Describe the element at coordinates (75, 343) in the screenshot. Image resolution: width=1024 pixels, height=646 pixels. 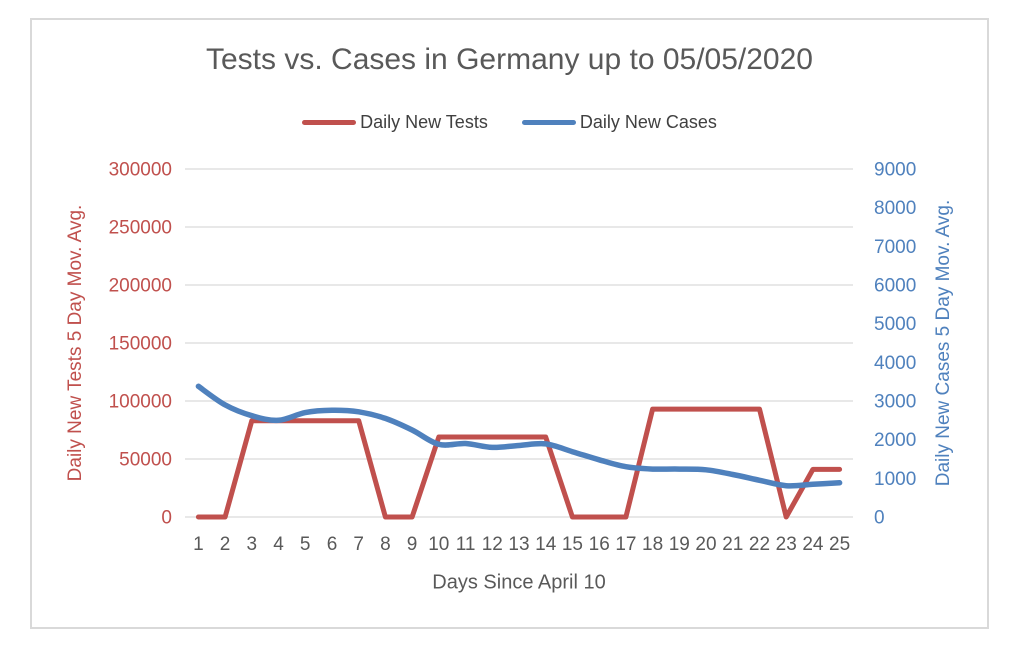
I see `left-axis-title: Daily New Tests 5 Day Mov. Avg.` at that location.